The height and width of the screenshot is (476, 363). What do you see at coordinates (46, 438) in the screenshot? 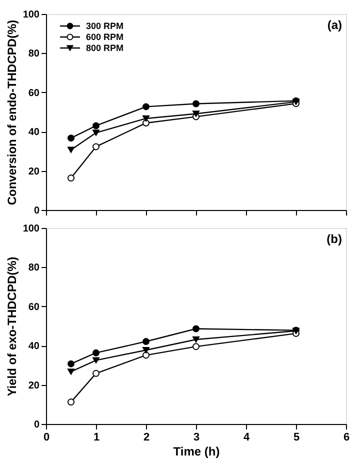
I see `x-tick-label: 0` at bounding box center [46, 438].